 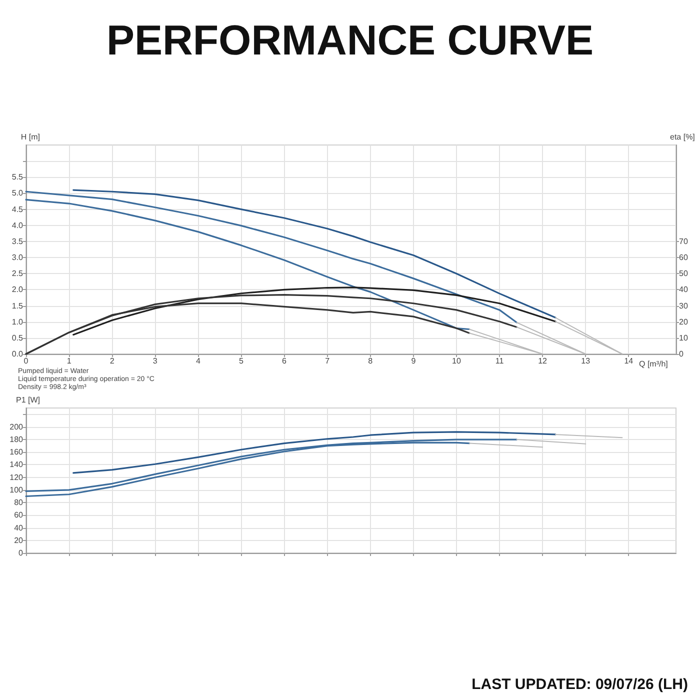 What do you see at coordinates (350, 40) in the screenshot?
I see `chart-title: PERFORMANCE CURVE` at bounding box center [350, 40].